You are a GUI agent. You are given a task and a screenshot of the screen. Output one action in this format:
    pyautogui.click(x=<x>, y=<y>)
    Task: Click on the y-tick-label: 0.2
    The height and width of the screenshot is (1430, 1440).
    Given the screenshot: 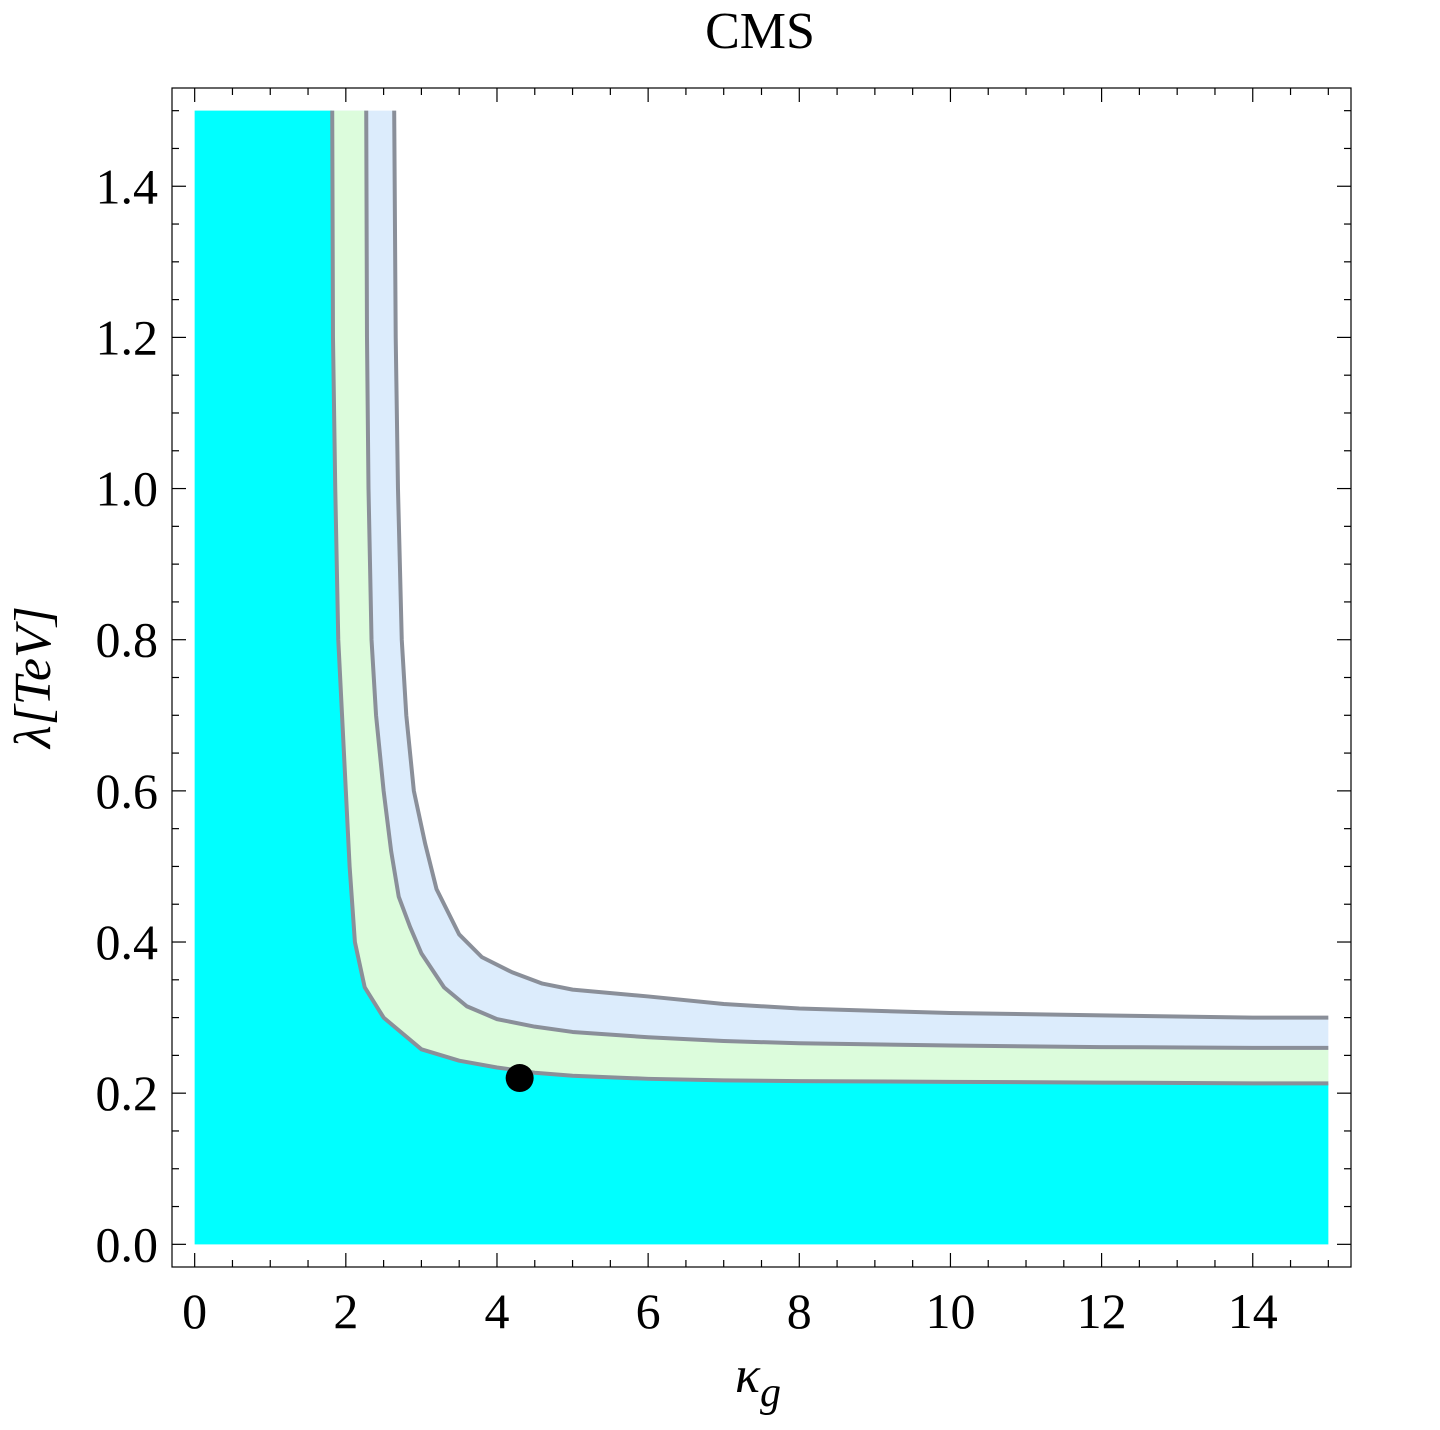 What is the action you would take?
    pyautogui.click(x=127, y=1093)
    